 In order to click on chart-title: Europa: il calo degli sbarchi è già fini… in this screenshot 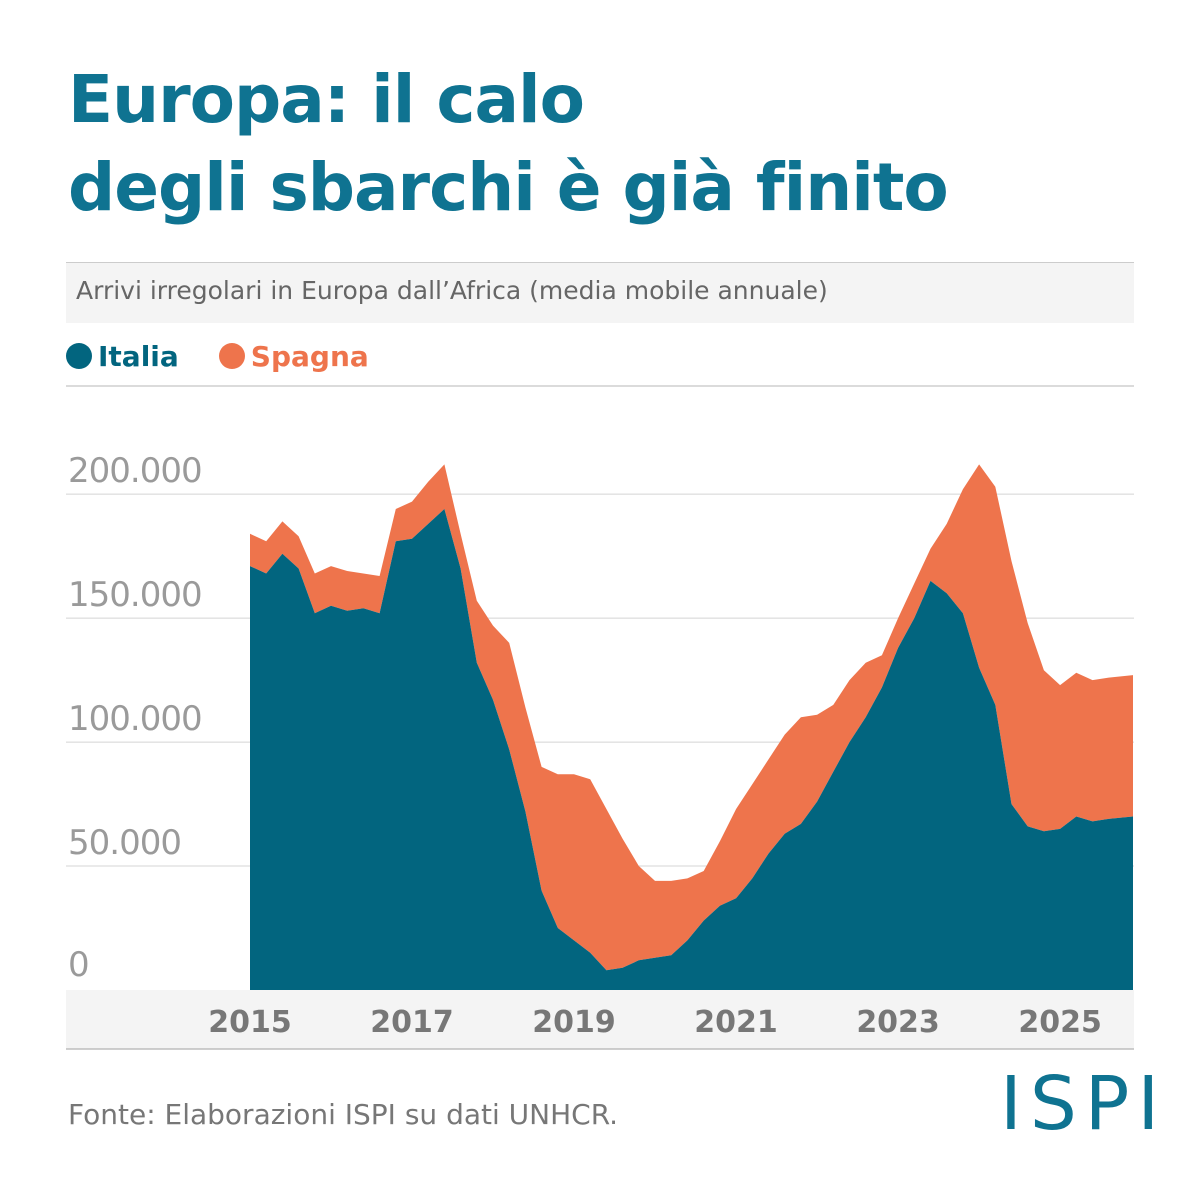, I will do `click(608, 144)`.